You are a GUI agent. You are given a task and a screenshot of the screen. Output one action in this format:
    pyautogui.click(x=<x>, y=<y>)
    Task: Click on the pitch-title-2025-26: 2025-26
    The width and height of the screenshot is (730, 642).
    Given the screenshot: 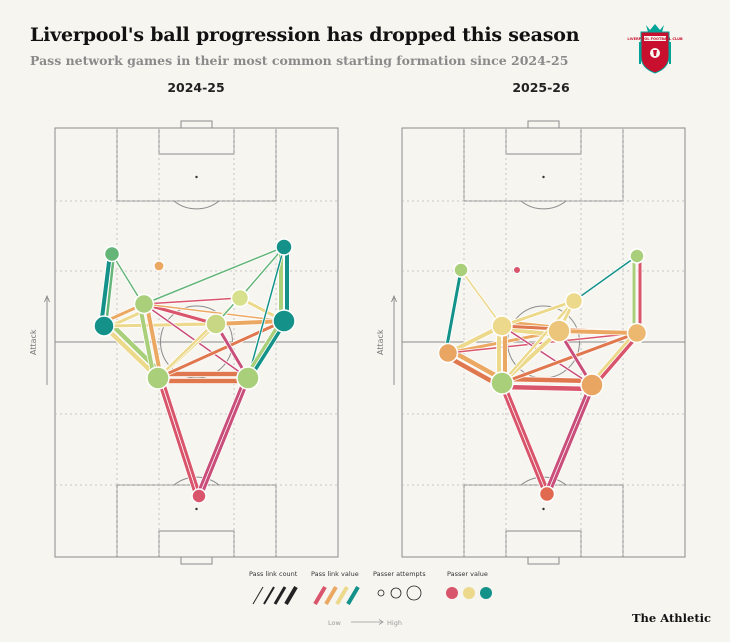 What is the action you would take?
    pyautogui.click(x=541, y=87)
    